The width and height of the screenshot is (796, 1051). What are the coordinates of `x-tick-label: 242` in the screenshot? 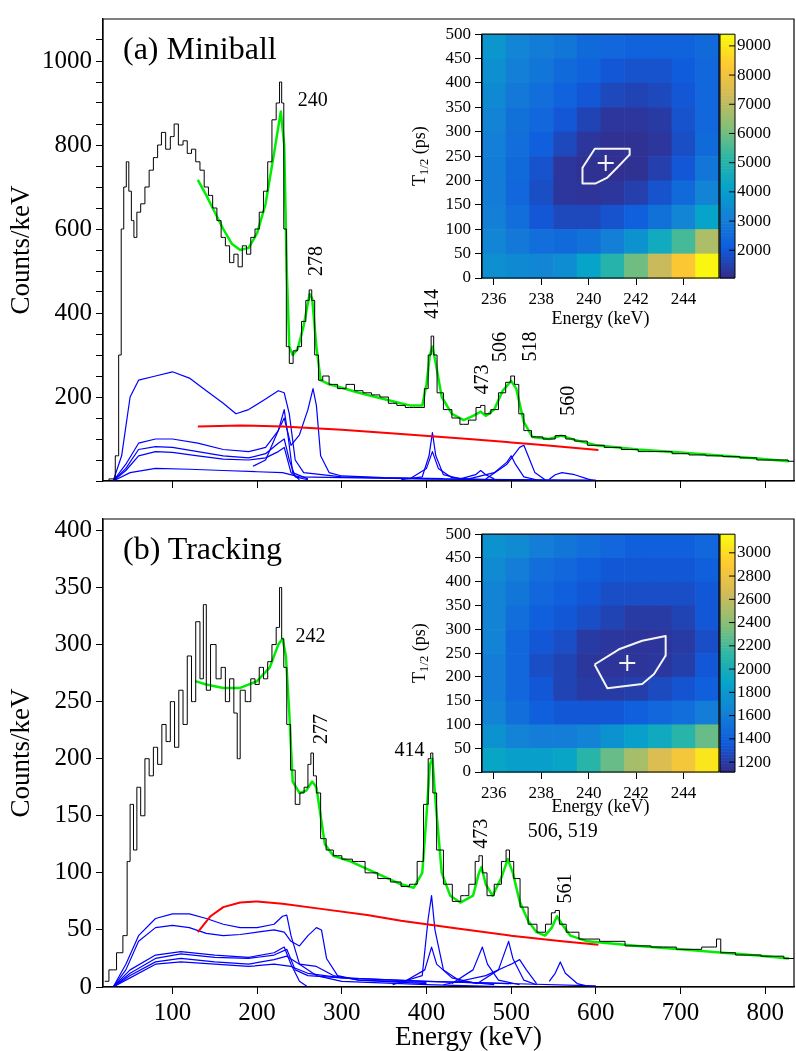 It's located at (636, 298).